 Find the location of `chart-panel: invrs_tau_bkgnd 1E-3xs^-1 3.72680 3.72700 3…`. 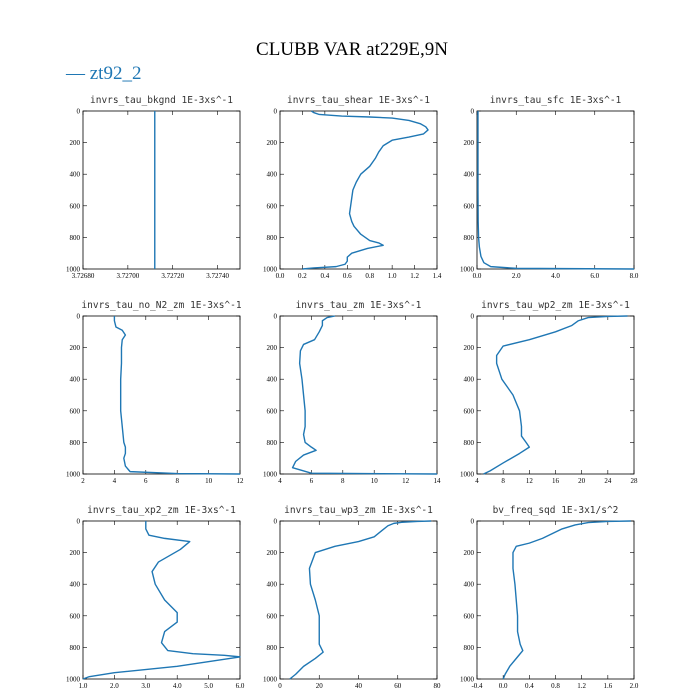

chart-panel: invrs_tau_bkgnd 1E-3xs^-1 3.72680 3.72700 3… is located at coordinates (153, 187).